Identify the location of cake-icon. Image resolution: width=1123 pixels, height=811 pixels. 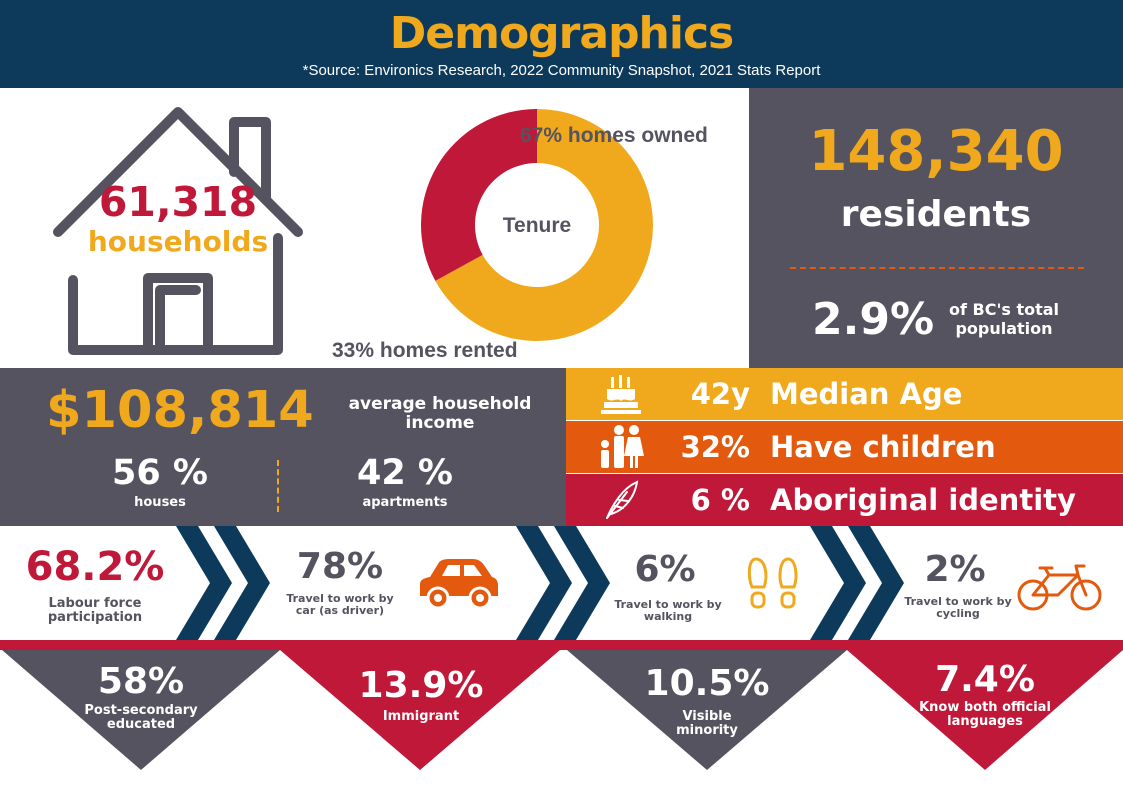
(621, 394).